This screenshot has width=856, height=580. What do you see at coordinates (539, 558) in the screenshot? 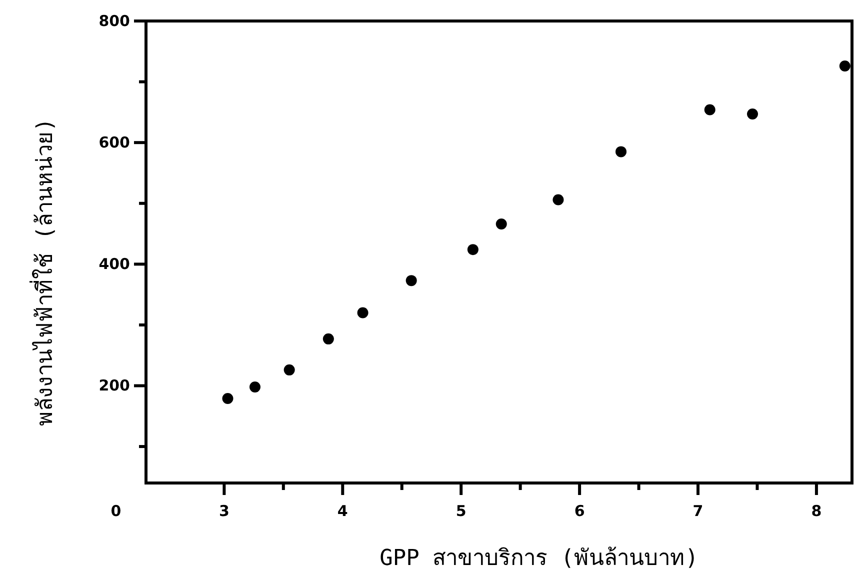
I see `x-axis-title: GPP สาขาบริการ (พันล้านบาท)` at bounding box center [539, 558].